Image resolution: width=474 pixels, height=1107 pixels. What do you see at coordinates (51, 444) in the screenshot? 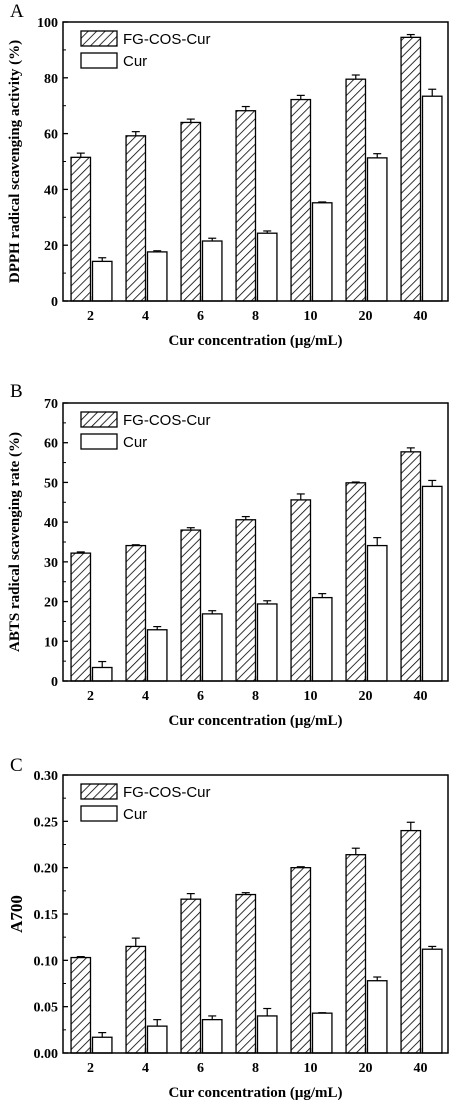
I see `y-tick-label: 60` at bounding box center [51, 444].